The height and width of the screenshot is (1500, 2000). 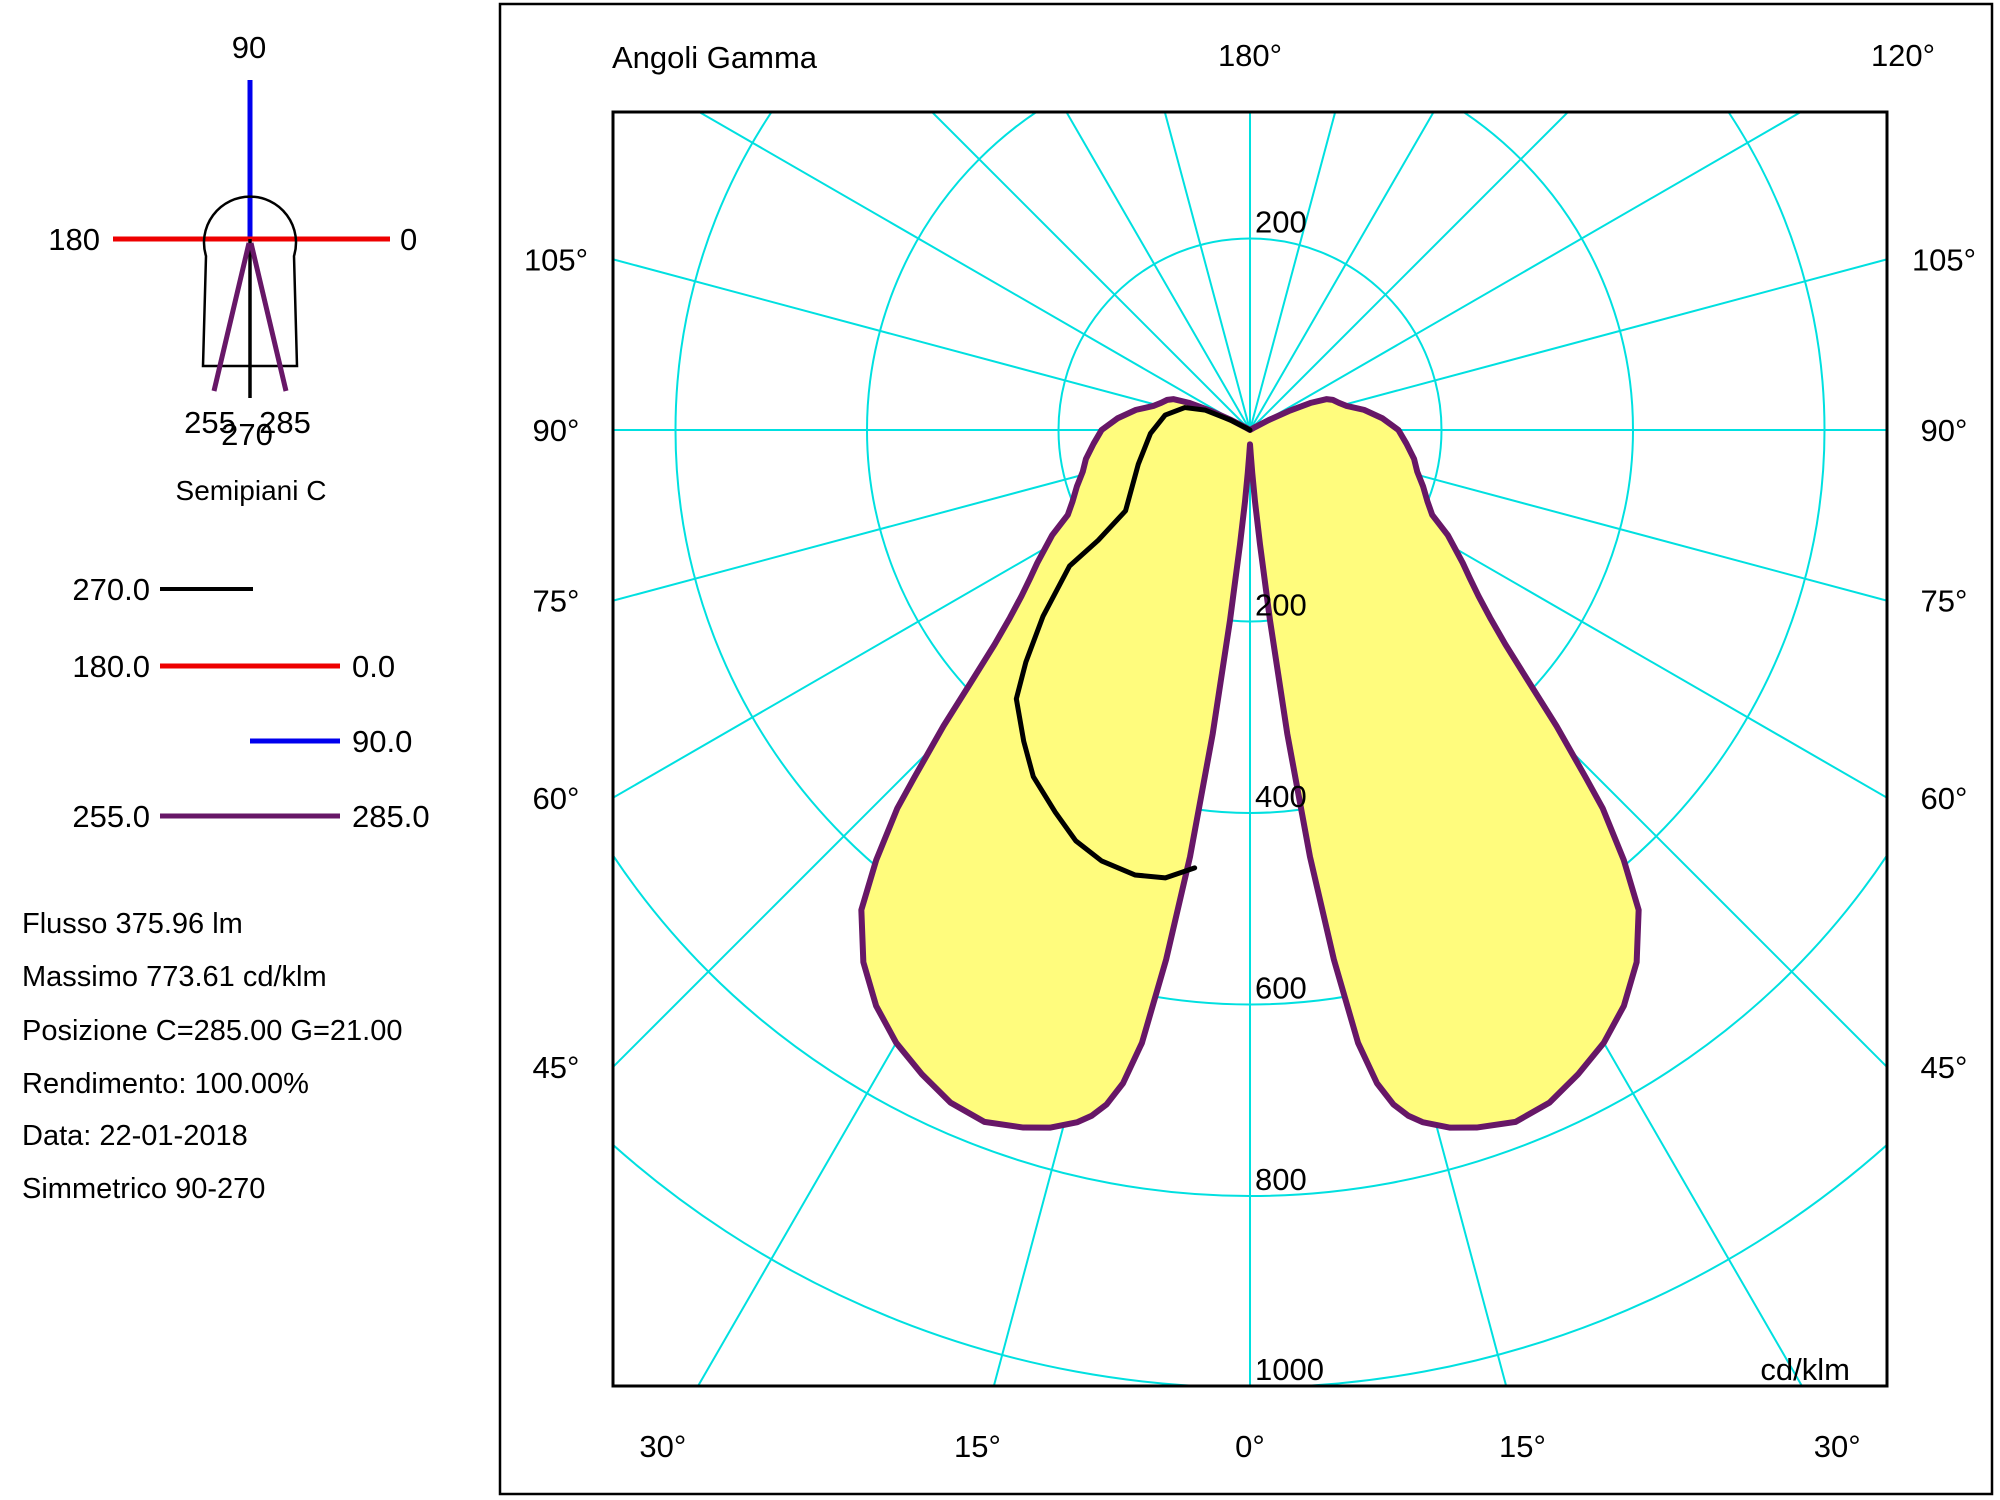 I want to click on lamp-bulb-icon, so click(x=250, y=281).